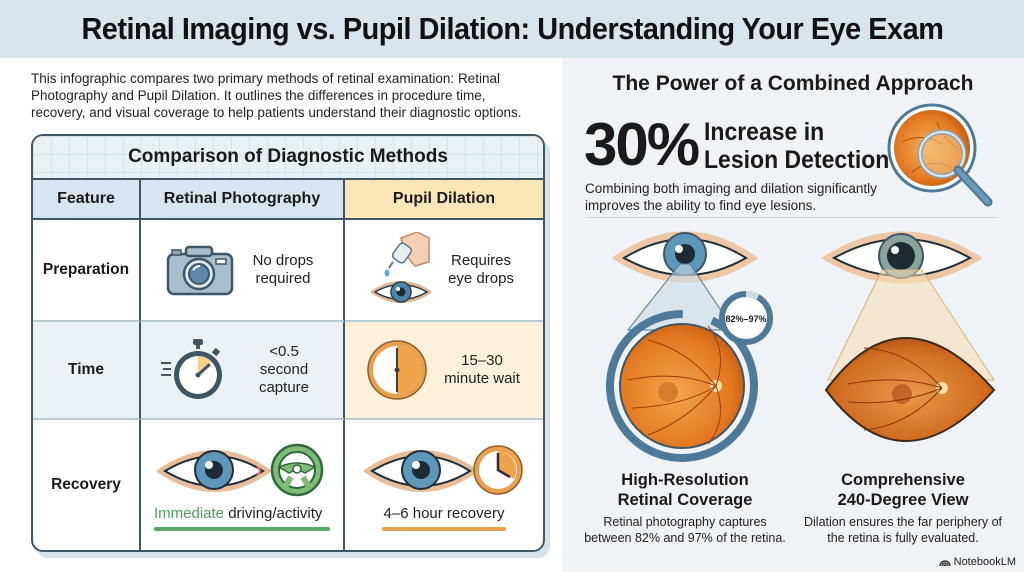 Image resolution: width=1024 pixels, height=572 pixels. I want to click on dilation-title-line2: 240-Degree View, so click(903, 500).